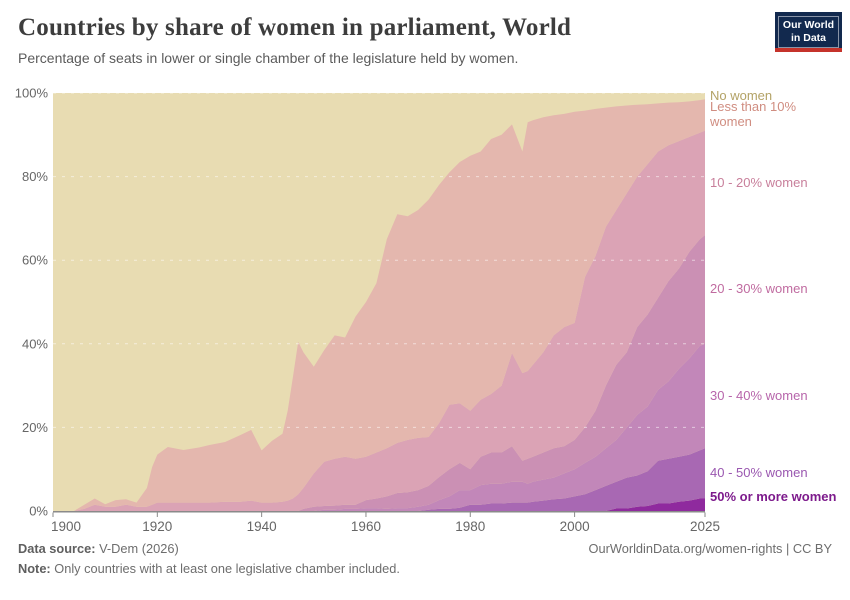  Describe the element at coordinates (34, 568) in the screenshot. I see `note-label: Note:` at that location.